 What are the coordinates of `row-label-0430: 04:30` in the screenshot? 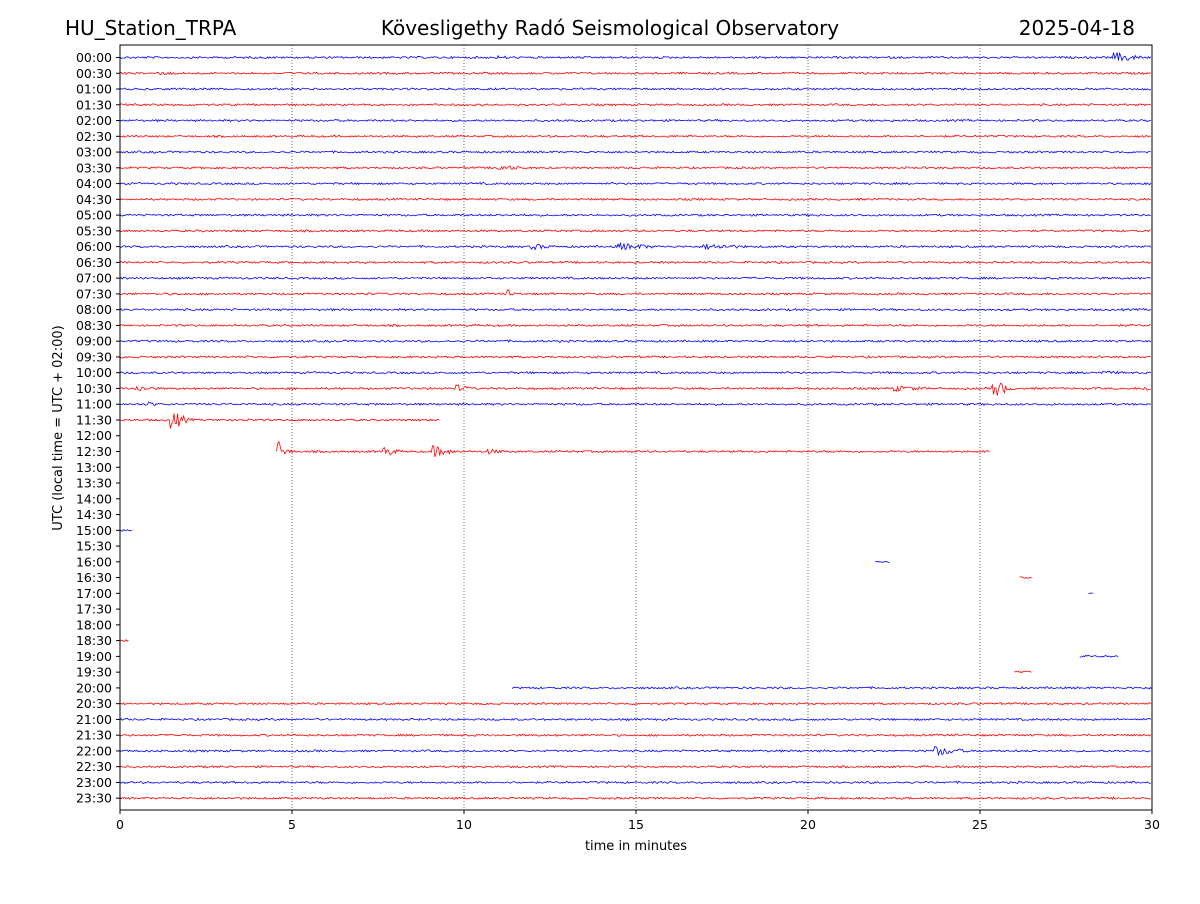 It's located at (94, 199).